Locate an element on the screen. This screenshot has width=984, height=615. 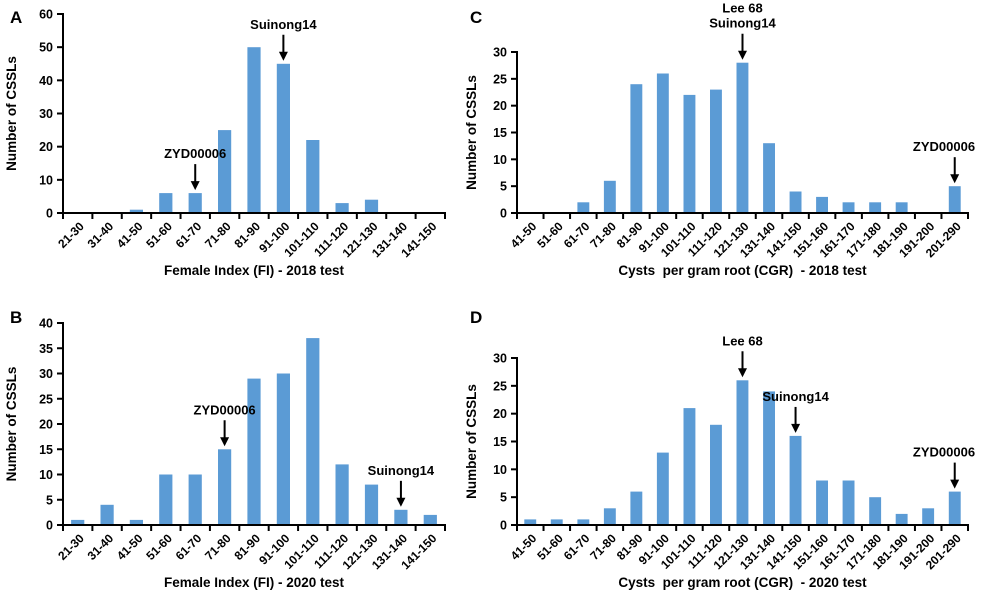
y-tick-label: 25 is located at coordinates (500, 79).